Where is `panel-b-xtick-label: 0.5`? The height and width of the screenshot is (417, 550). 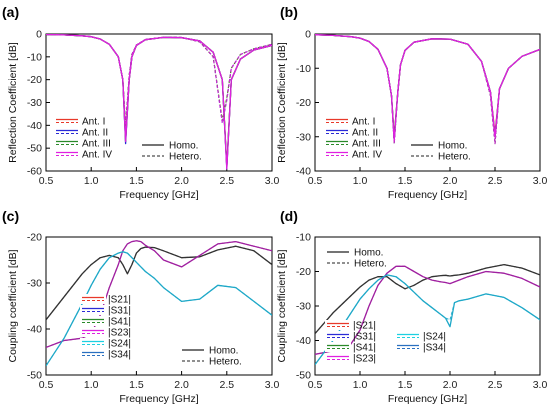
panel-b-xtick-label: 0.5 is located at coordinates (315, 181).